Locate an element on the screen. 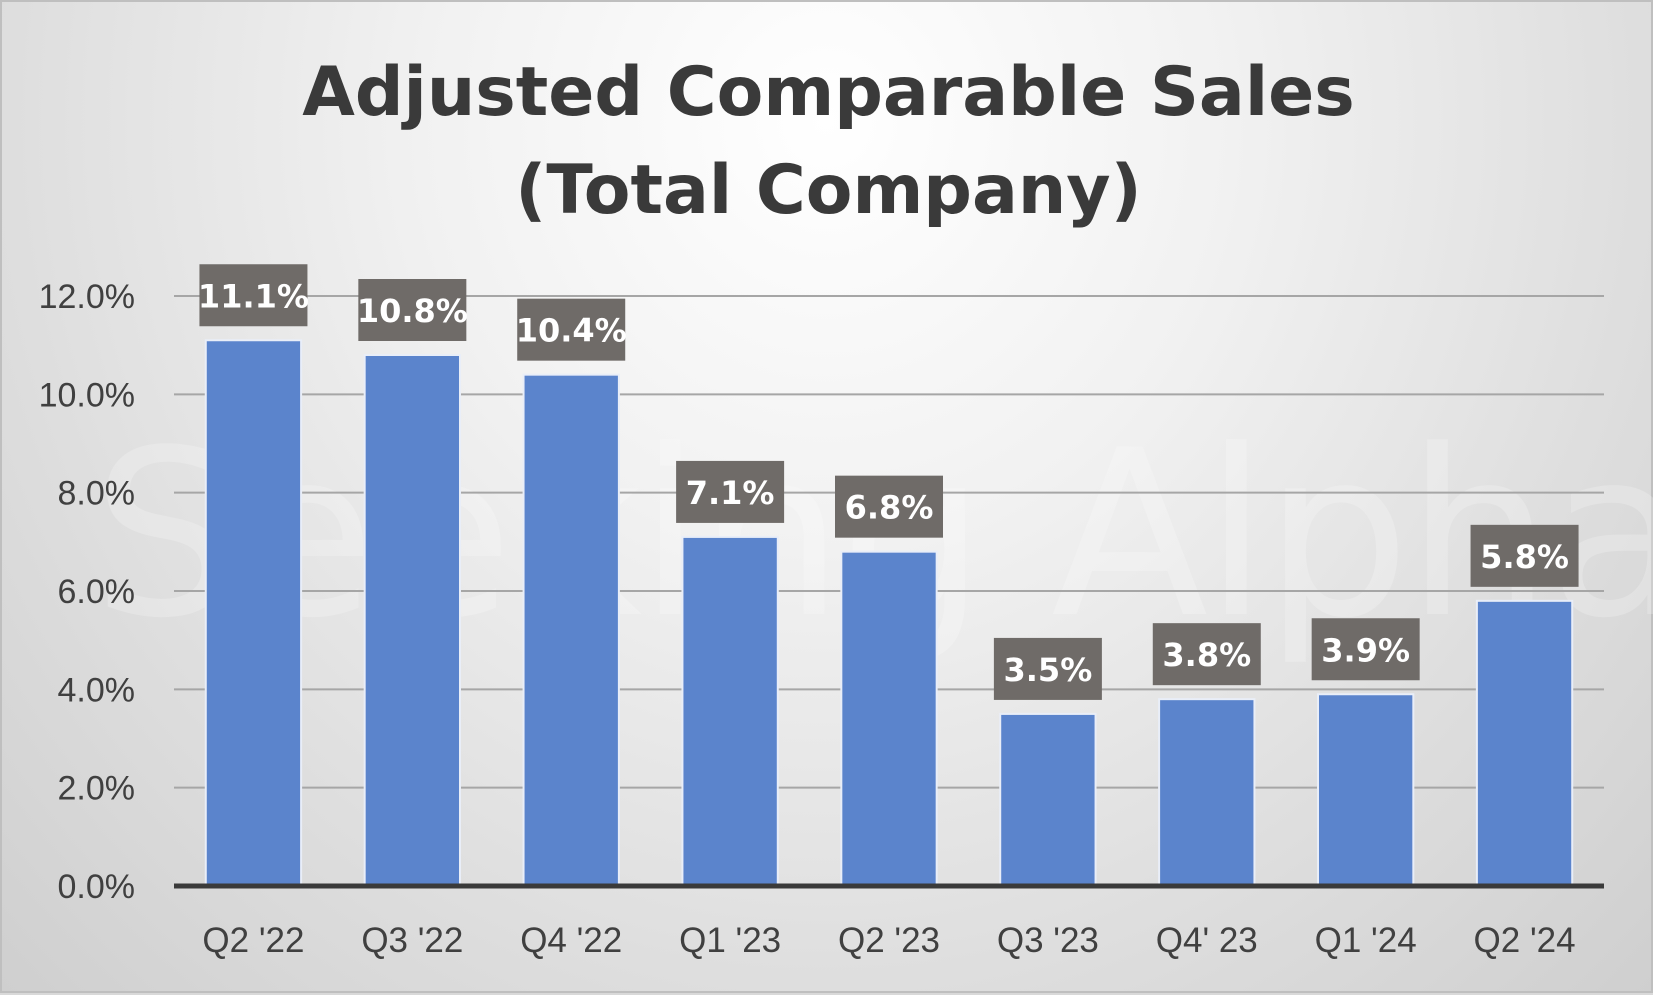  x-tick-label: Q2 '23 is located at coordinates (889, 940).